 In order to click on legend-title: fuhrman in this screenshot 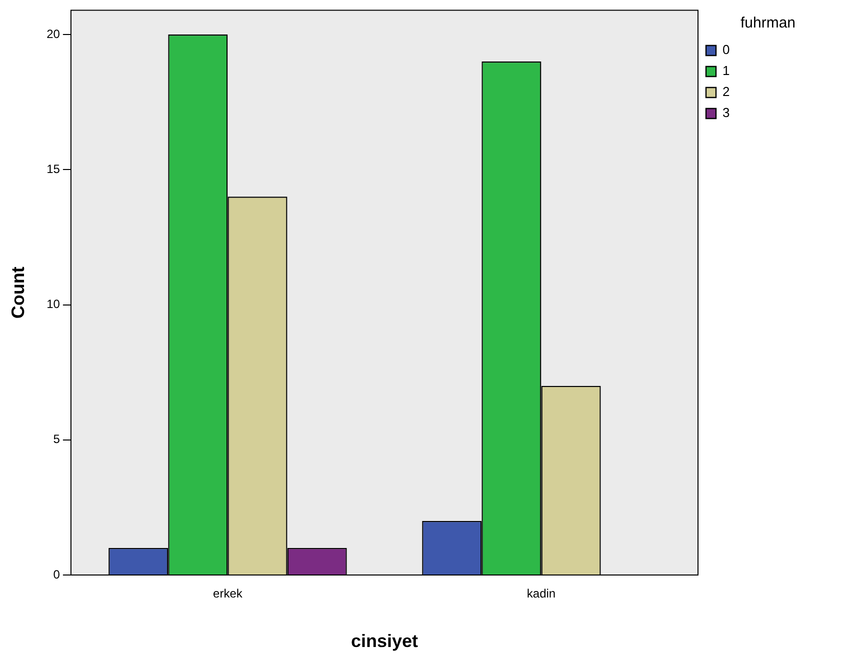, I will do `click(768, 23)`.